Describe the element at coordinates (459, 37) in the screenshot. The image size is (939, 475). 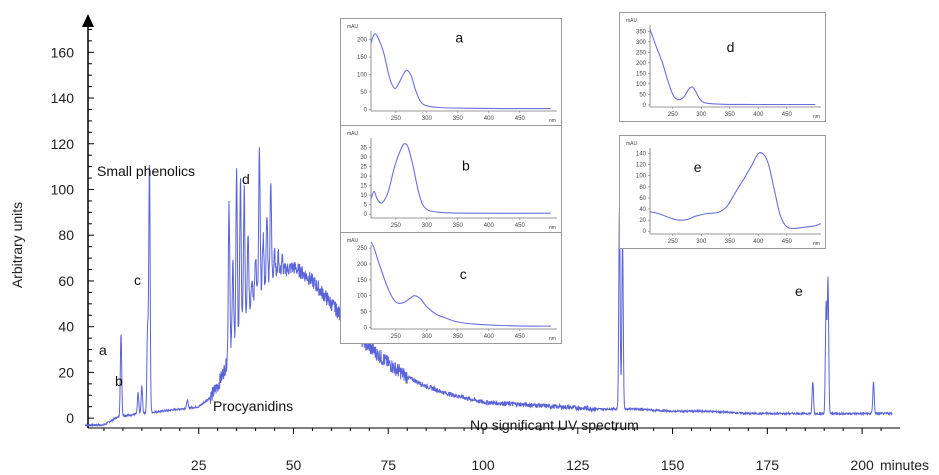
I see `inset-label-a: a` at that location.